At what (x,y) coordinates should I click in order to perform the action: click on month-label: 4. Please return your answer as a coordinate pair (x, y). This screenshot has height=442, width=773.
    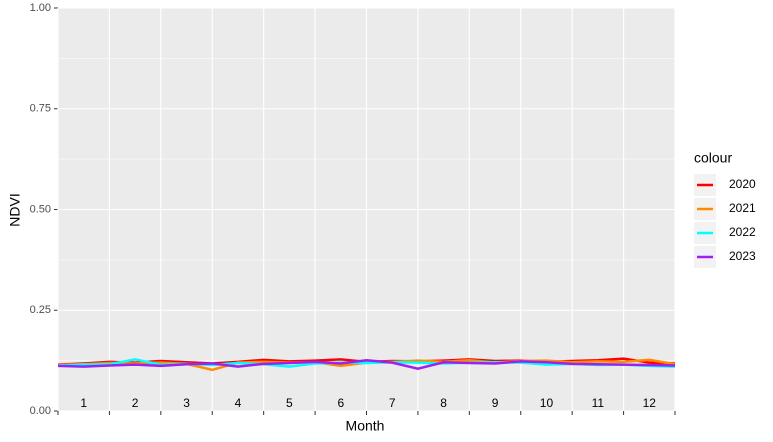
    Looking at the image, I should click on (238, 403).